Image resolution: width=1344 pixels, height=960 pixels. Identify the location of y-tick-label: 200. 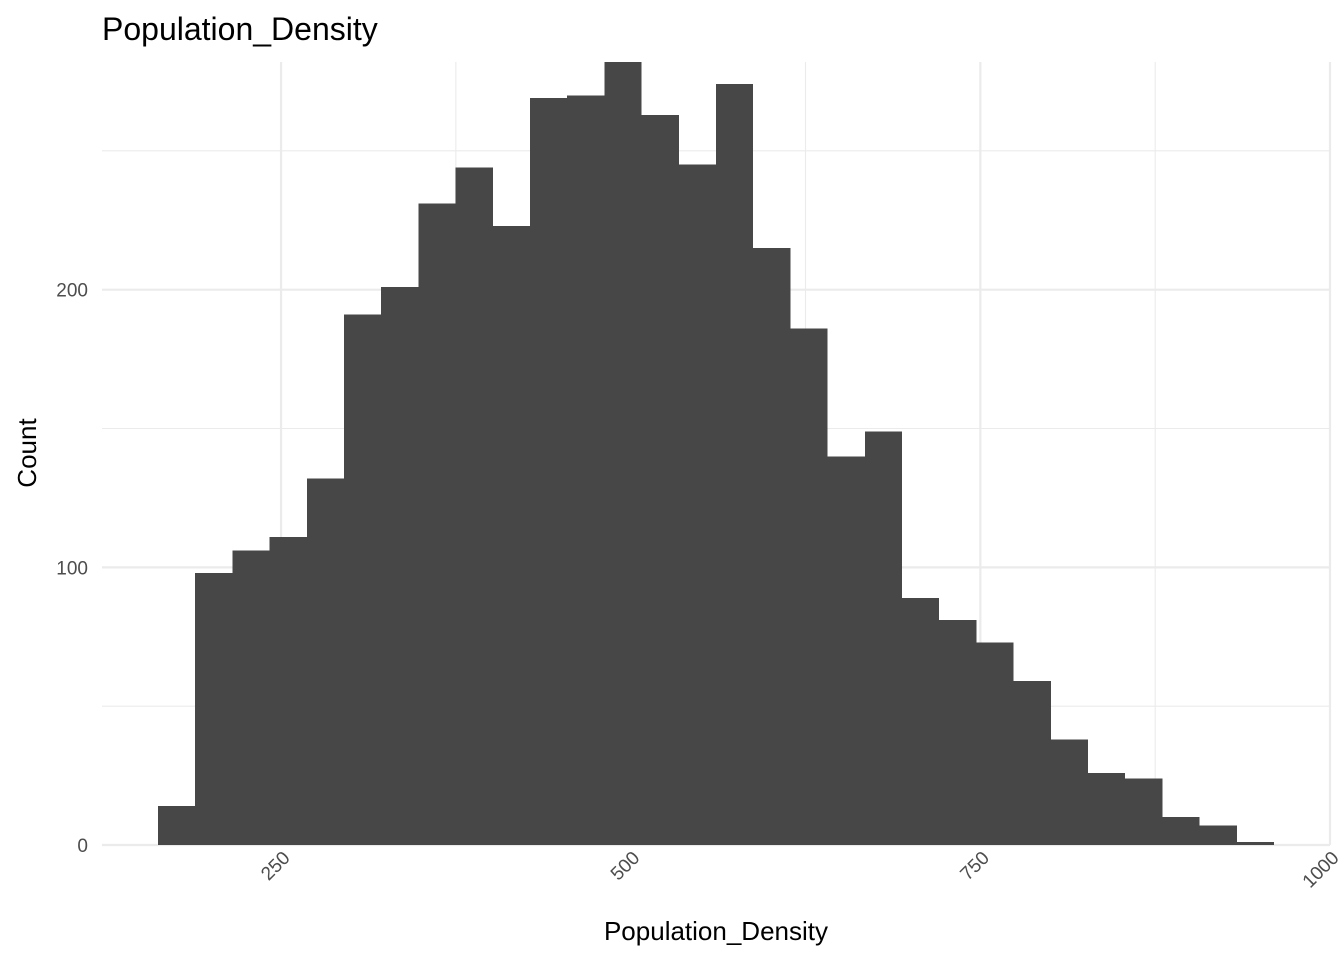
(72, 291).